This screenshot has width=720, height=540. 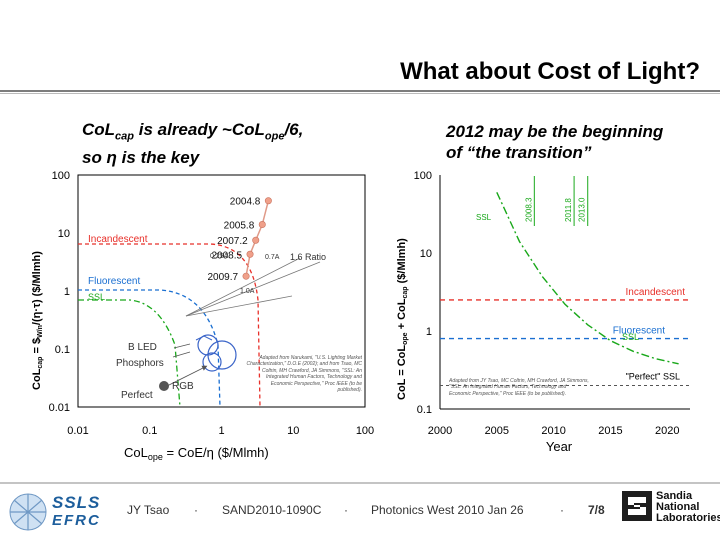 What do you see at coordinates (141, 158) in the screenshot?
I see `left-caption-line2: so η is the key` at bounding box center [141, 158].